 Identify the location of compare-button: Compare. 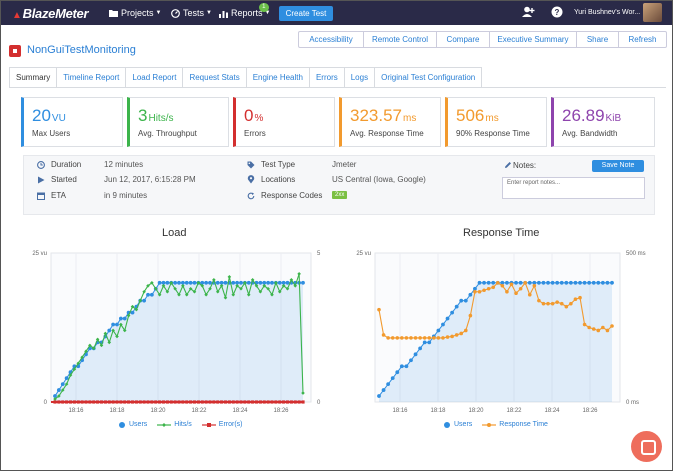
(462, 39).